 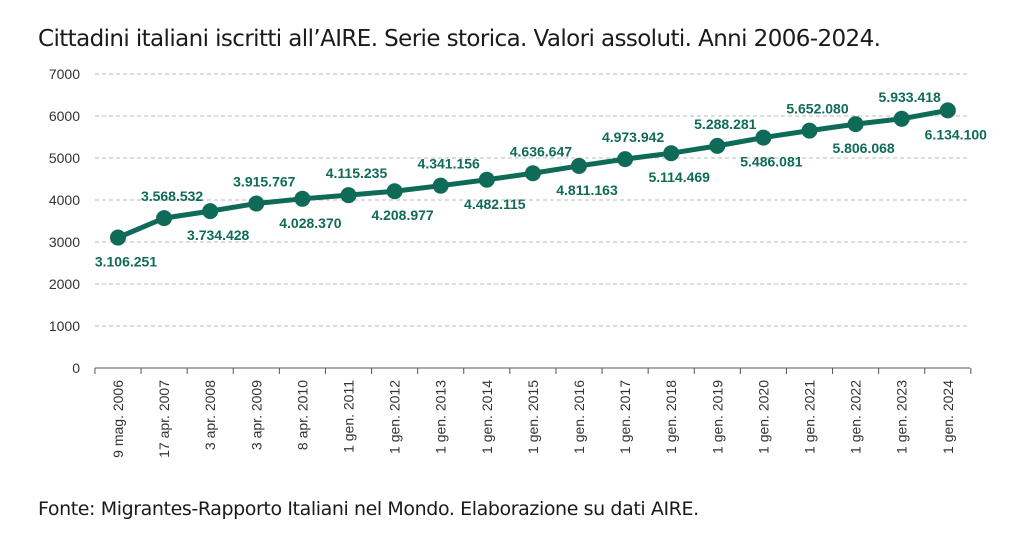 I want to click on x-tick-label: 1 gen. 2017, so click(x=625, y=417).